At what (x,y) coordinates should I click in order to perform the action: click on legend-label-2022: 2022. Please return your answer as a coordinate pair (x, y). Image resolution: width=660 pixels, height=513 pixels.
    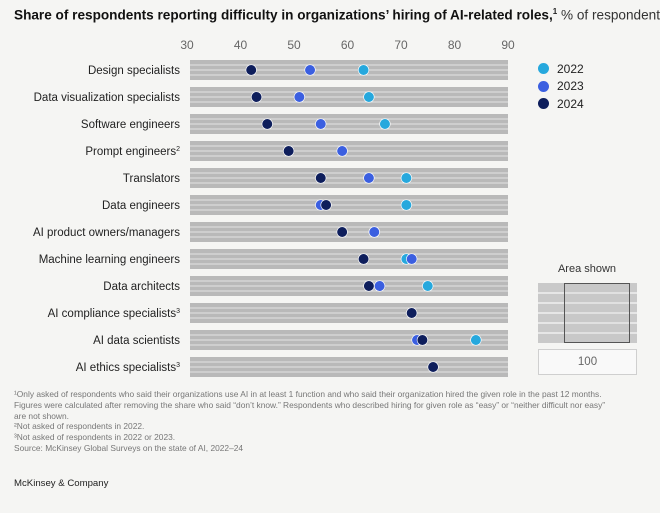
    Looking at the image, I should click on (570, 68).